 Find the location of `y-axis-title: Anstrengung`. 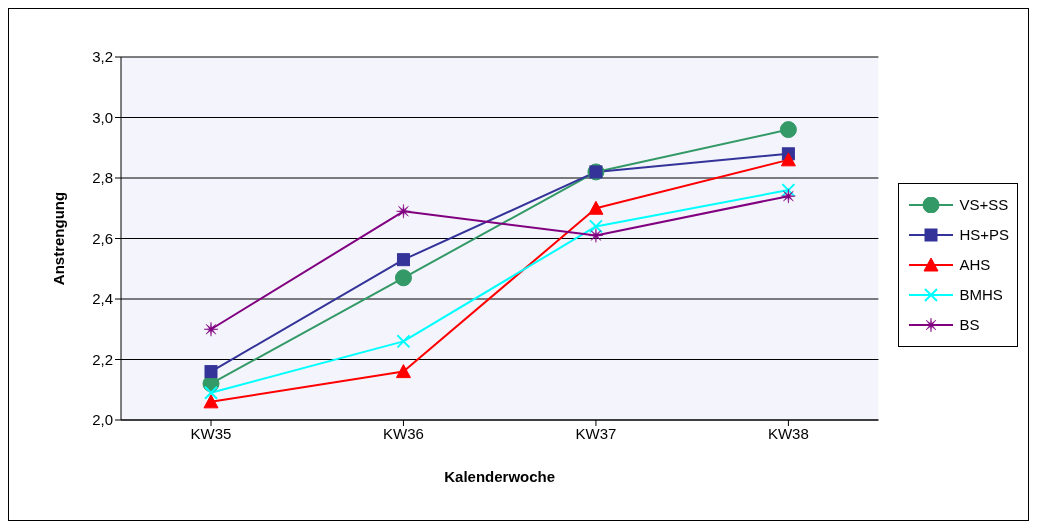

y-axis-title: Anstrengung is located at coordinates (59, 238).